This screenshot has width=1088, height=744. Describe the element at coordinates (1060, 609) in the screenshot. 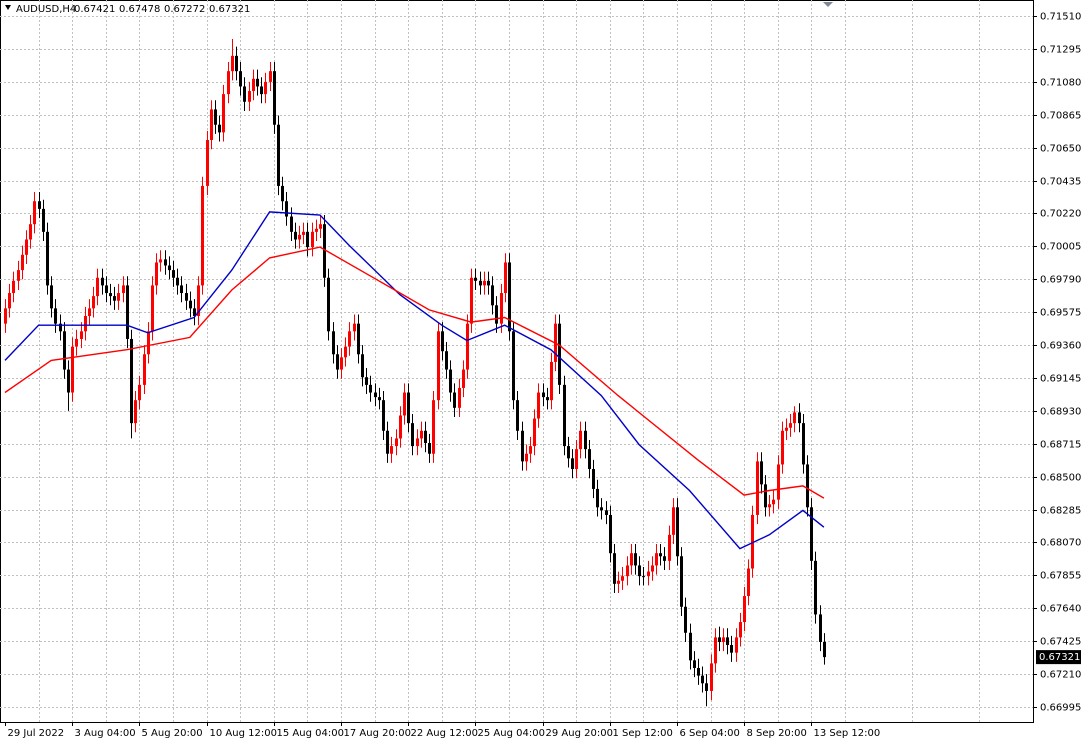

I see `y-tick-label: 0.67640` at that location.